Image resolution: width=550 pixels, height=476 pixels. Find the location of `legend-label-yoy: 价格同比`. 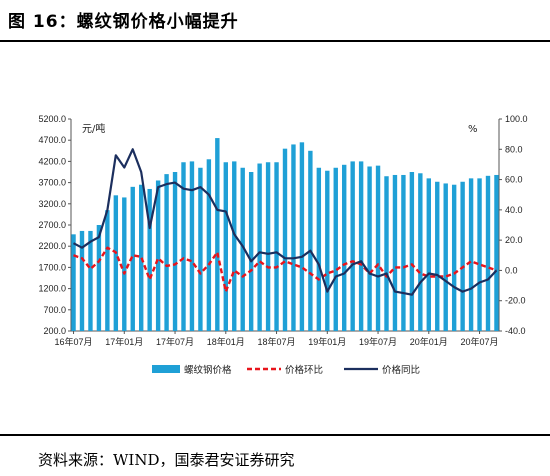

legend-label-yoy: 价格同比 is located at coordinates (401, 370).